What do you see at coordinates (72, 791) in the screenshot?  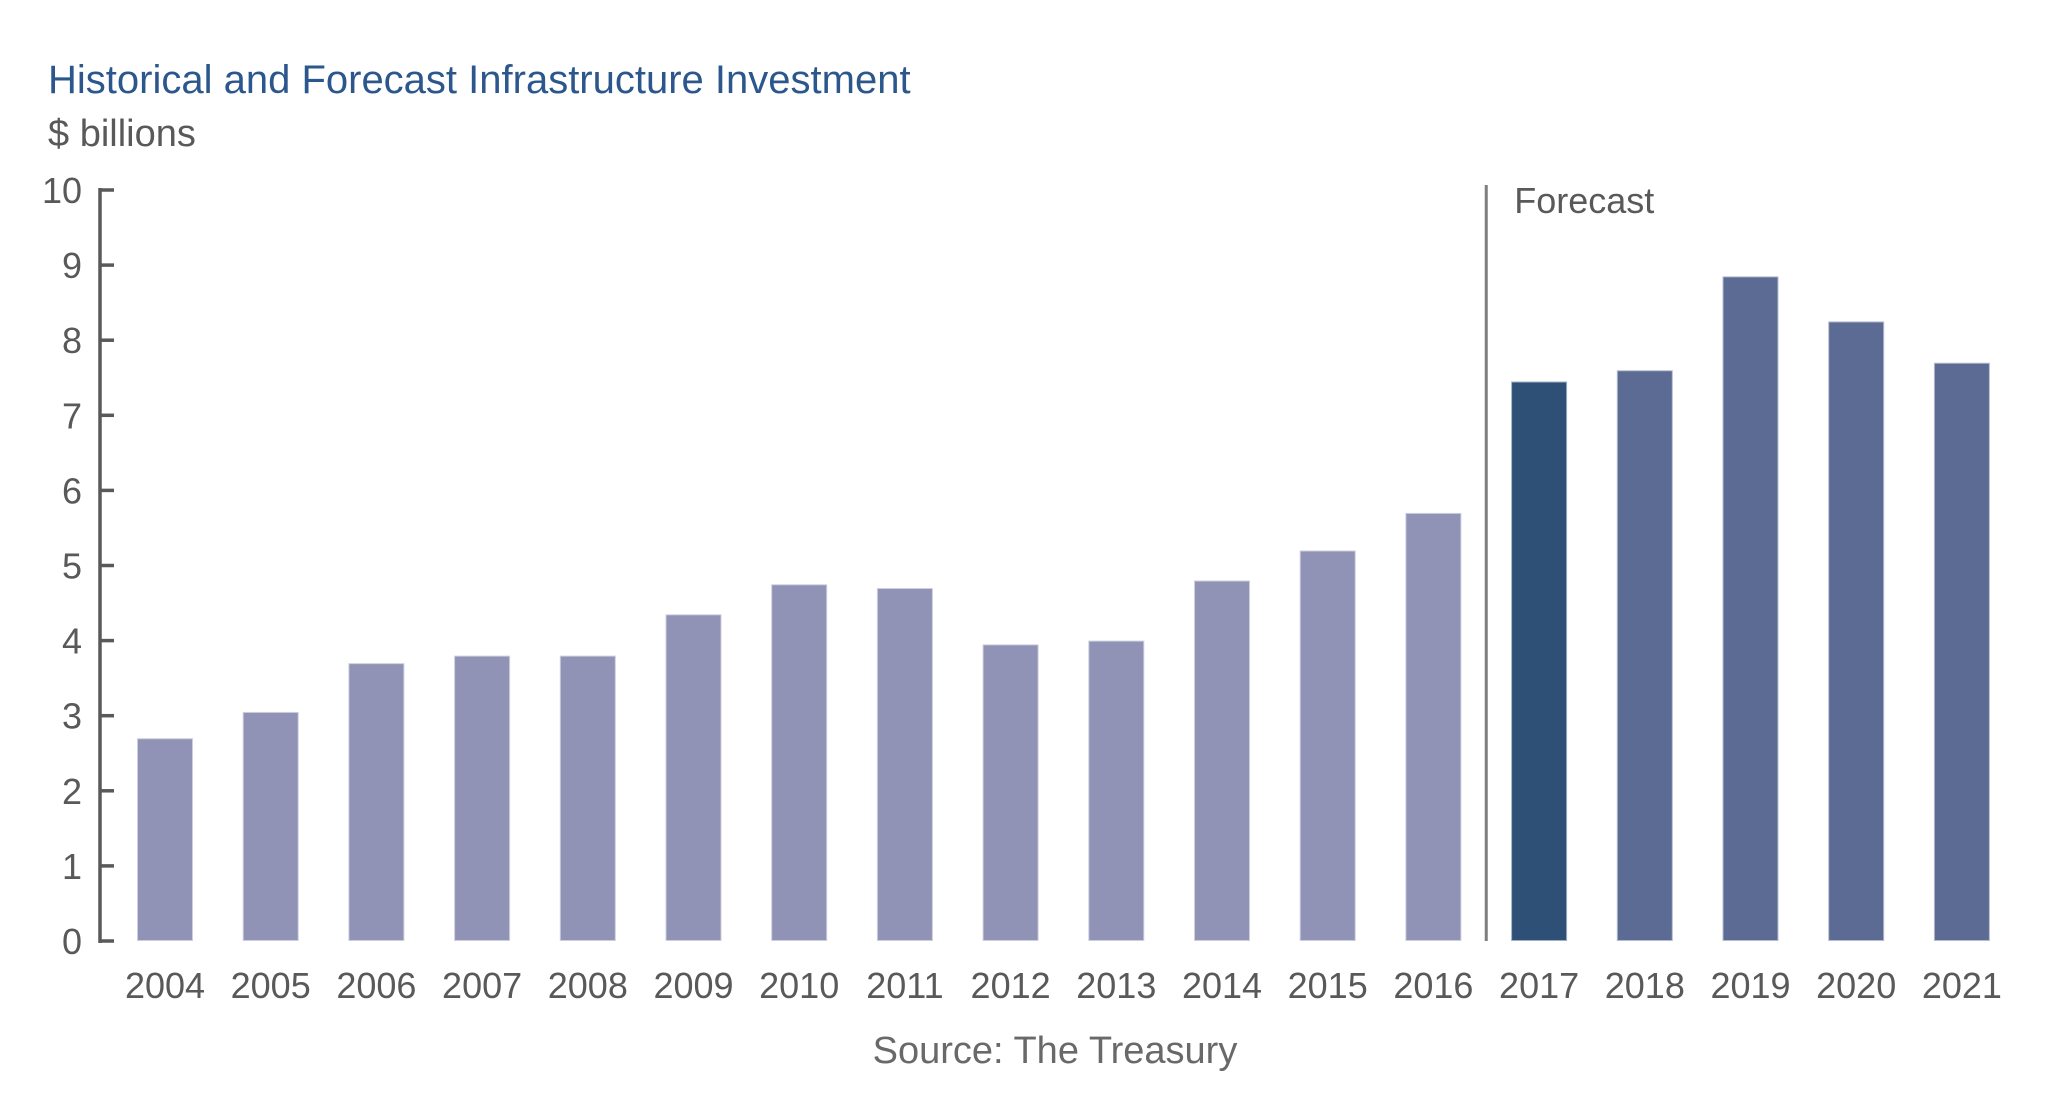 I see `y-axis-tick-label: 2` at bounding box center [72, 791].